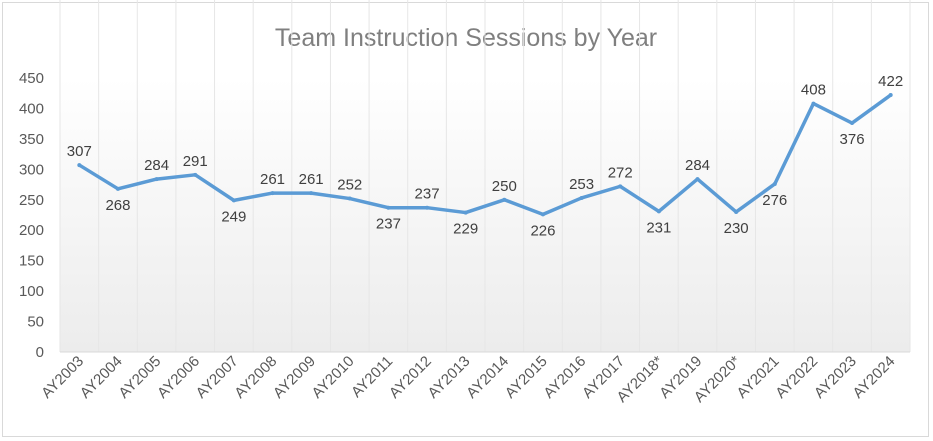 The width and height of the screenshot is (933, 441). I want to click on x-tick-label: AY2014, so click(487, 377).